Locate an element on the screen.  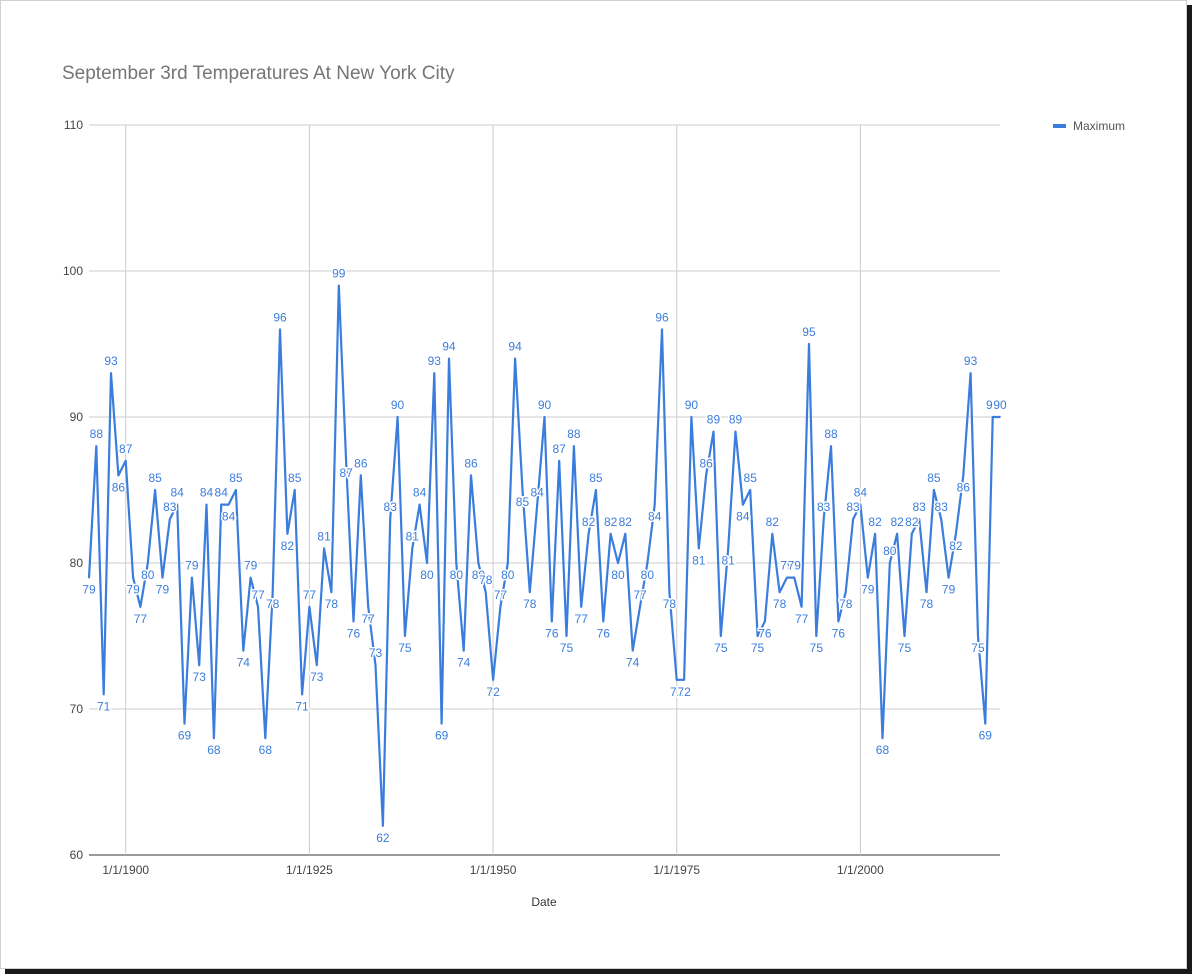
data-label: 74 is located at coordinates (244, 663).